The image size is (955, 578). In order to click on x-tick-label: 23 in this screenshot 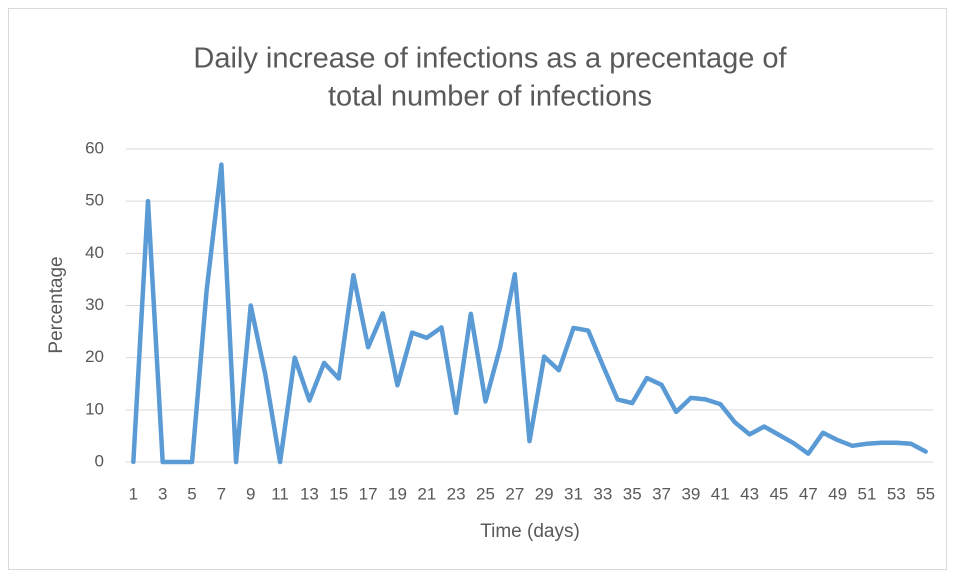, I will do `click(456, 493)`.